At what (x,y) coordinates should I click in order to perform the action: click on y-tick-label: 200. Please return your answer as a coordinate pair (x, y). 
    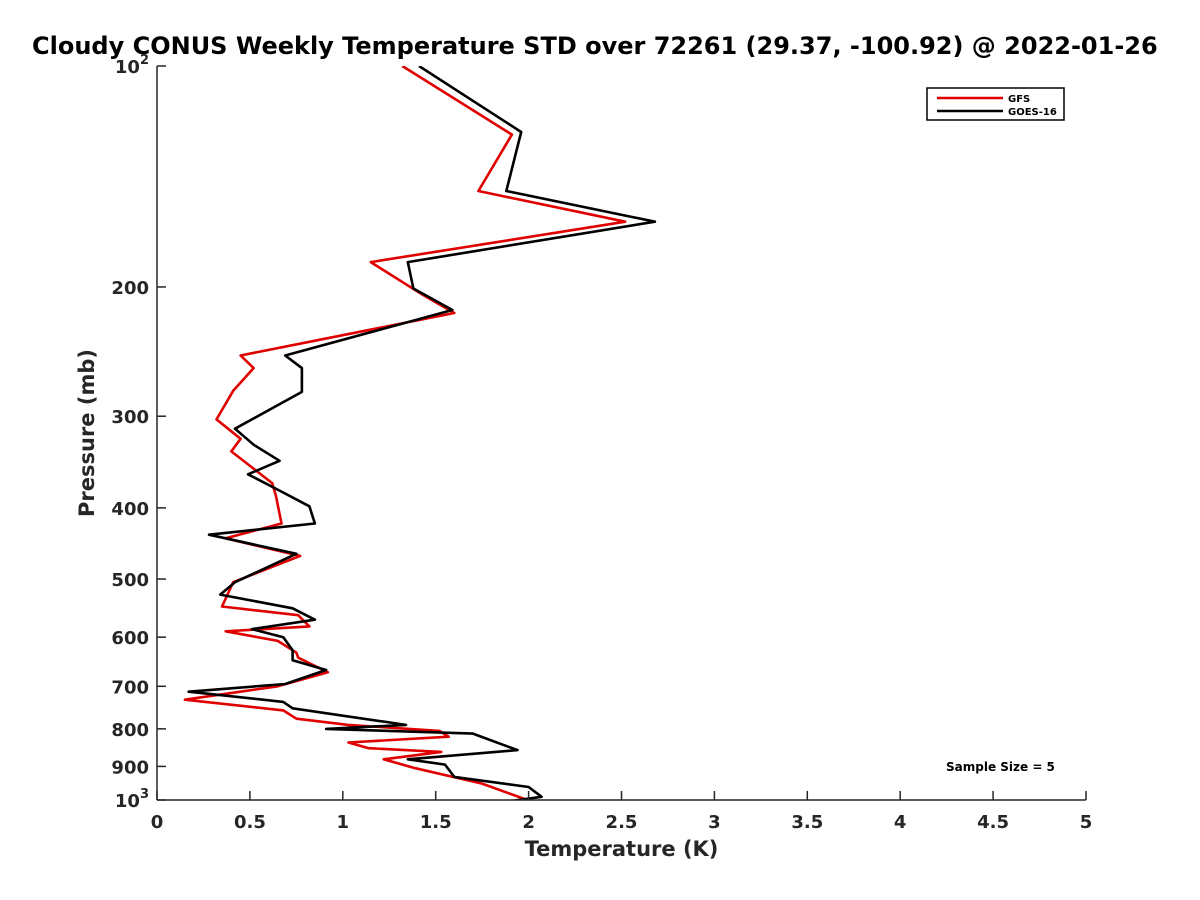
    Looking at the image, I should click on (130, 288).